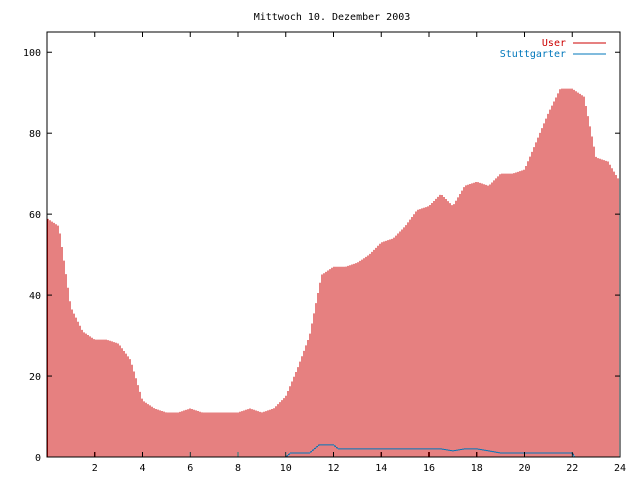 The width and height of the screenshot is (640, 480). I want to click on stuttgarter-series, so click(333, 451).